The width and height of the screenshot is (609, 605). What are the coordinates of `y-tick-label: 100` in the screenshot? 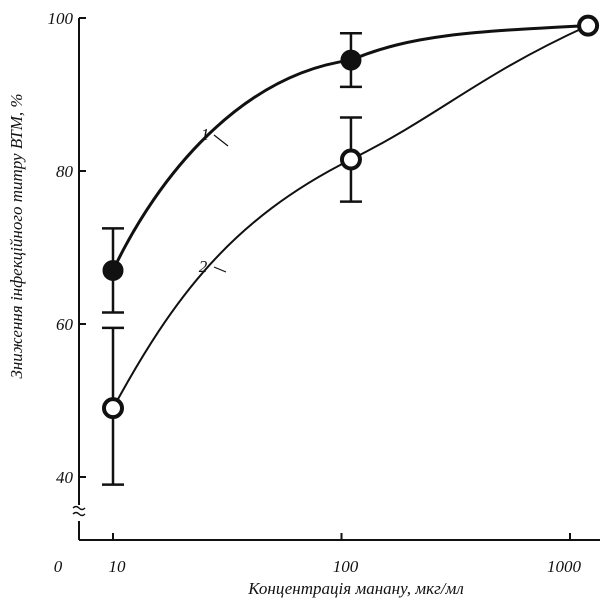 It's located at (61, 18).